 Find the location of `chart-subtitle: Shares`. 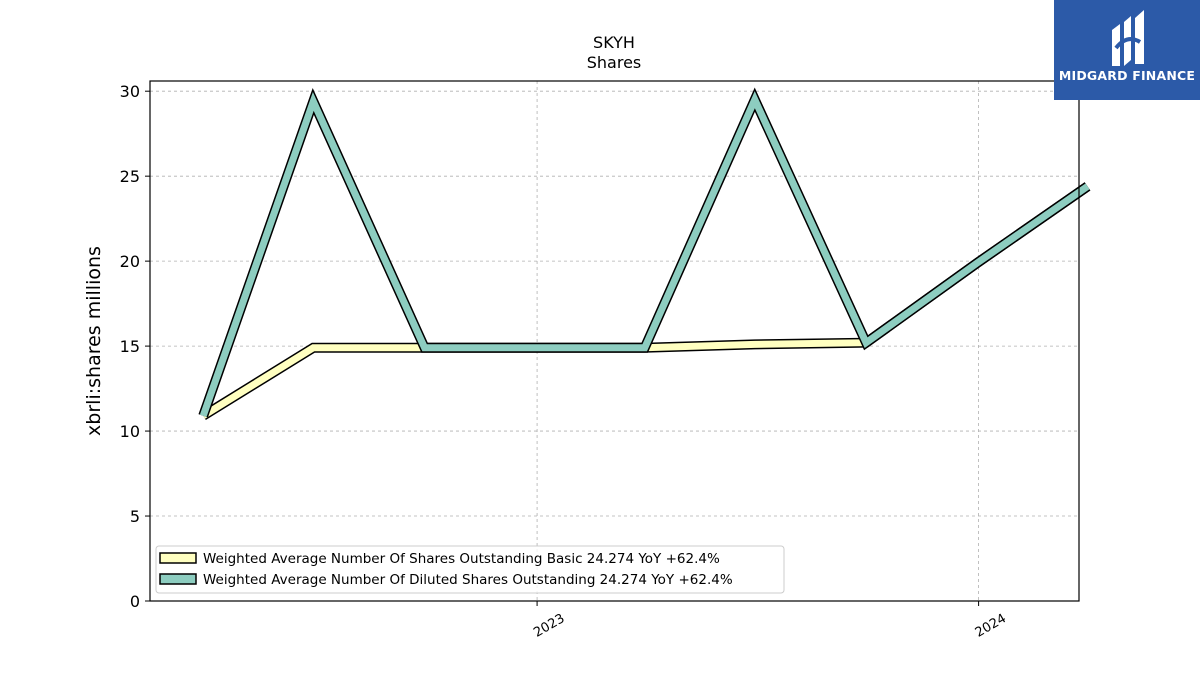

chart-subtitle: Shares is located at coordinates (614, 62).